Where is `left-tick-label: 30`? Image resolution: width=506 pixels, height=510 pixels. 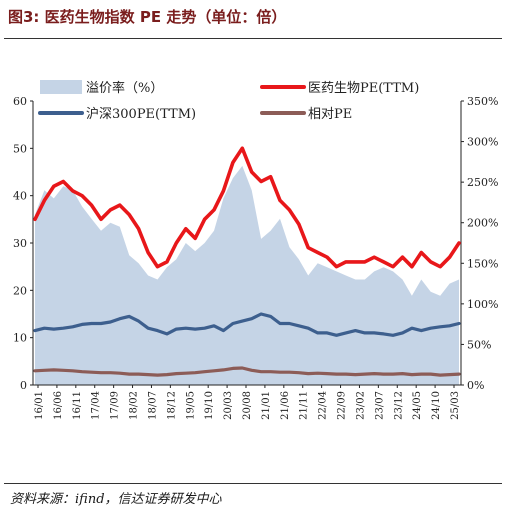 left-tick-label: 30 is located at coordinates (20, 243).